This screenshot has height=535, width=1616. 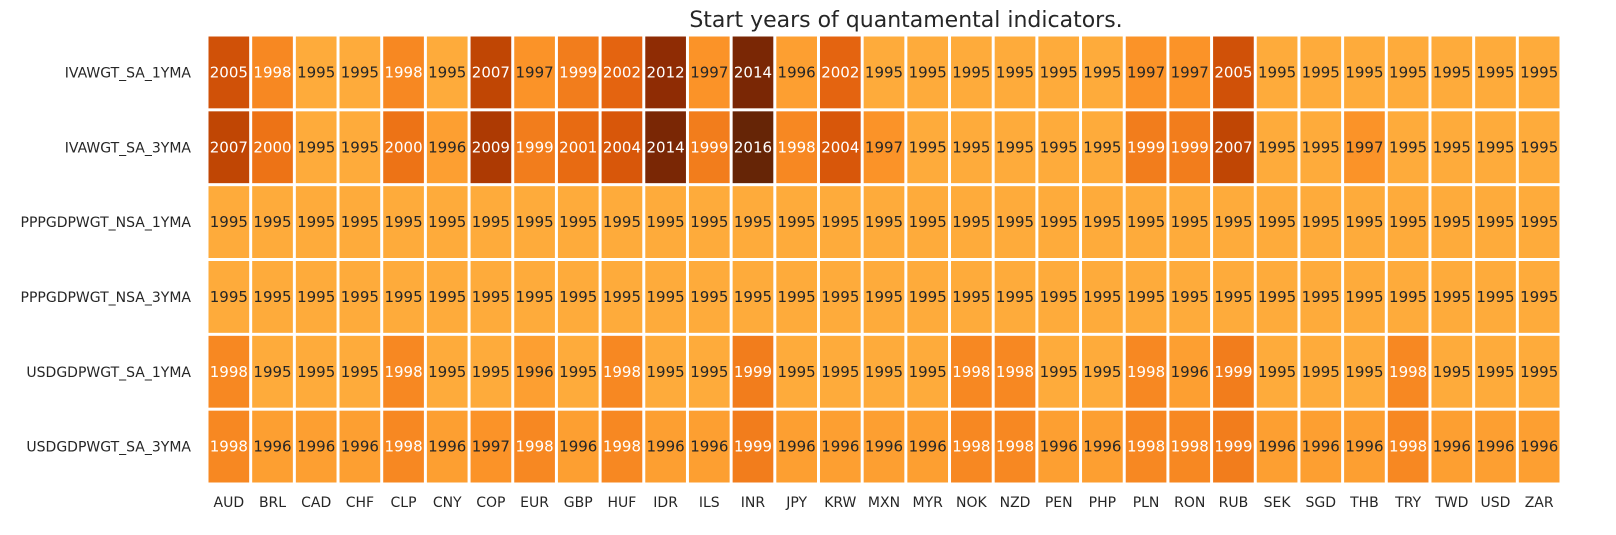 I want to click on heatmap-cell-label: 2000, so click(x=272, y=147).